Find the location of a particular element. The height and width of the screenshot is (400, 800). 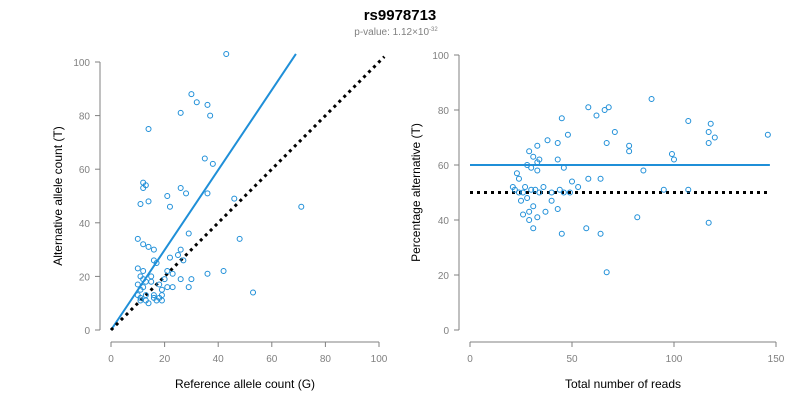

x-tick-label: 40 is located at coordinates (219, 359).